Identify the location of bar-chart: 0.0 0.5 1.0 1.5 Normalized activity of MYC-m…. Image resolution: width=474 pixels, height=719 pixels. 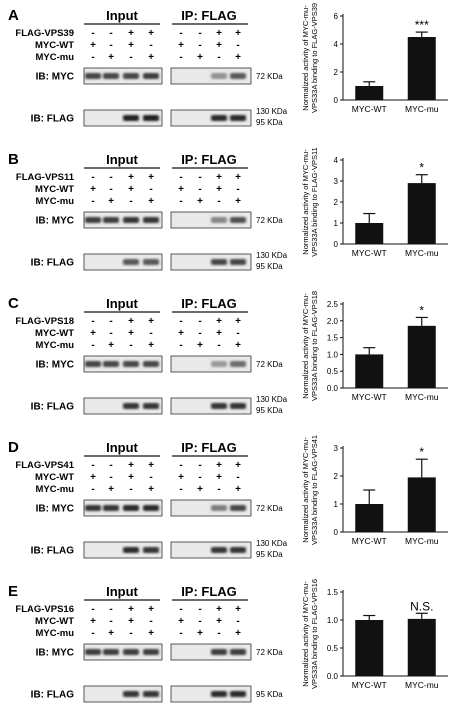
(374, 634).